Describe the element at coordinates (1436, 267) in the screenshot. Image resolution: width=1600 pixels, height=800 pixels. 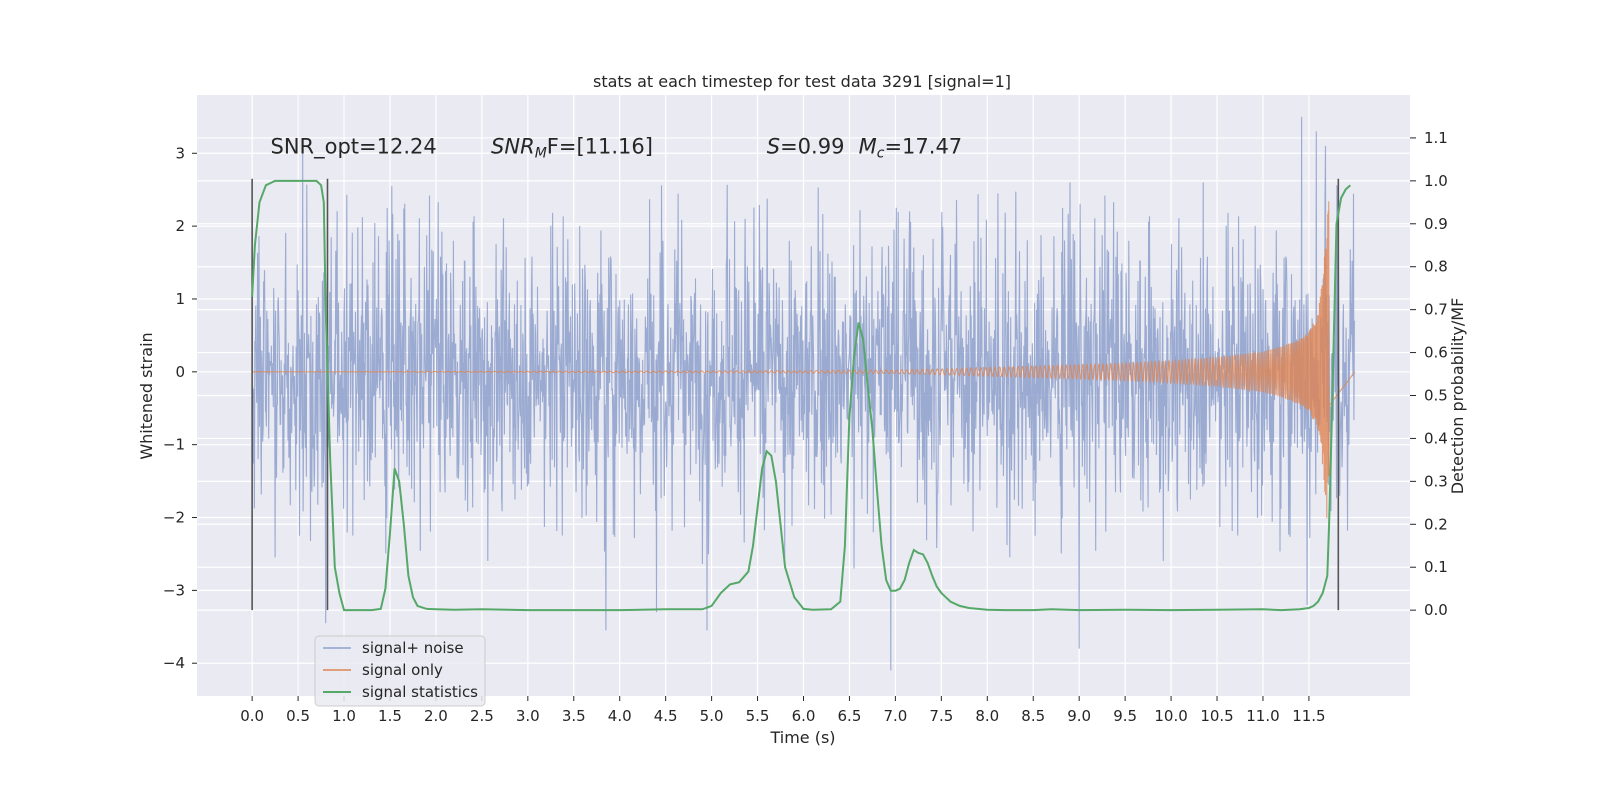
I see `y-right-tick-label: 0.8` at that location.